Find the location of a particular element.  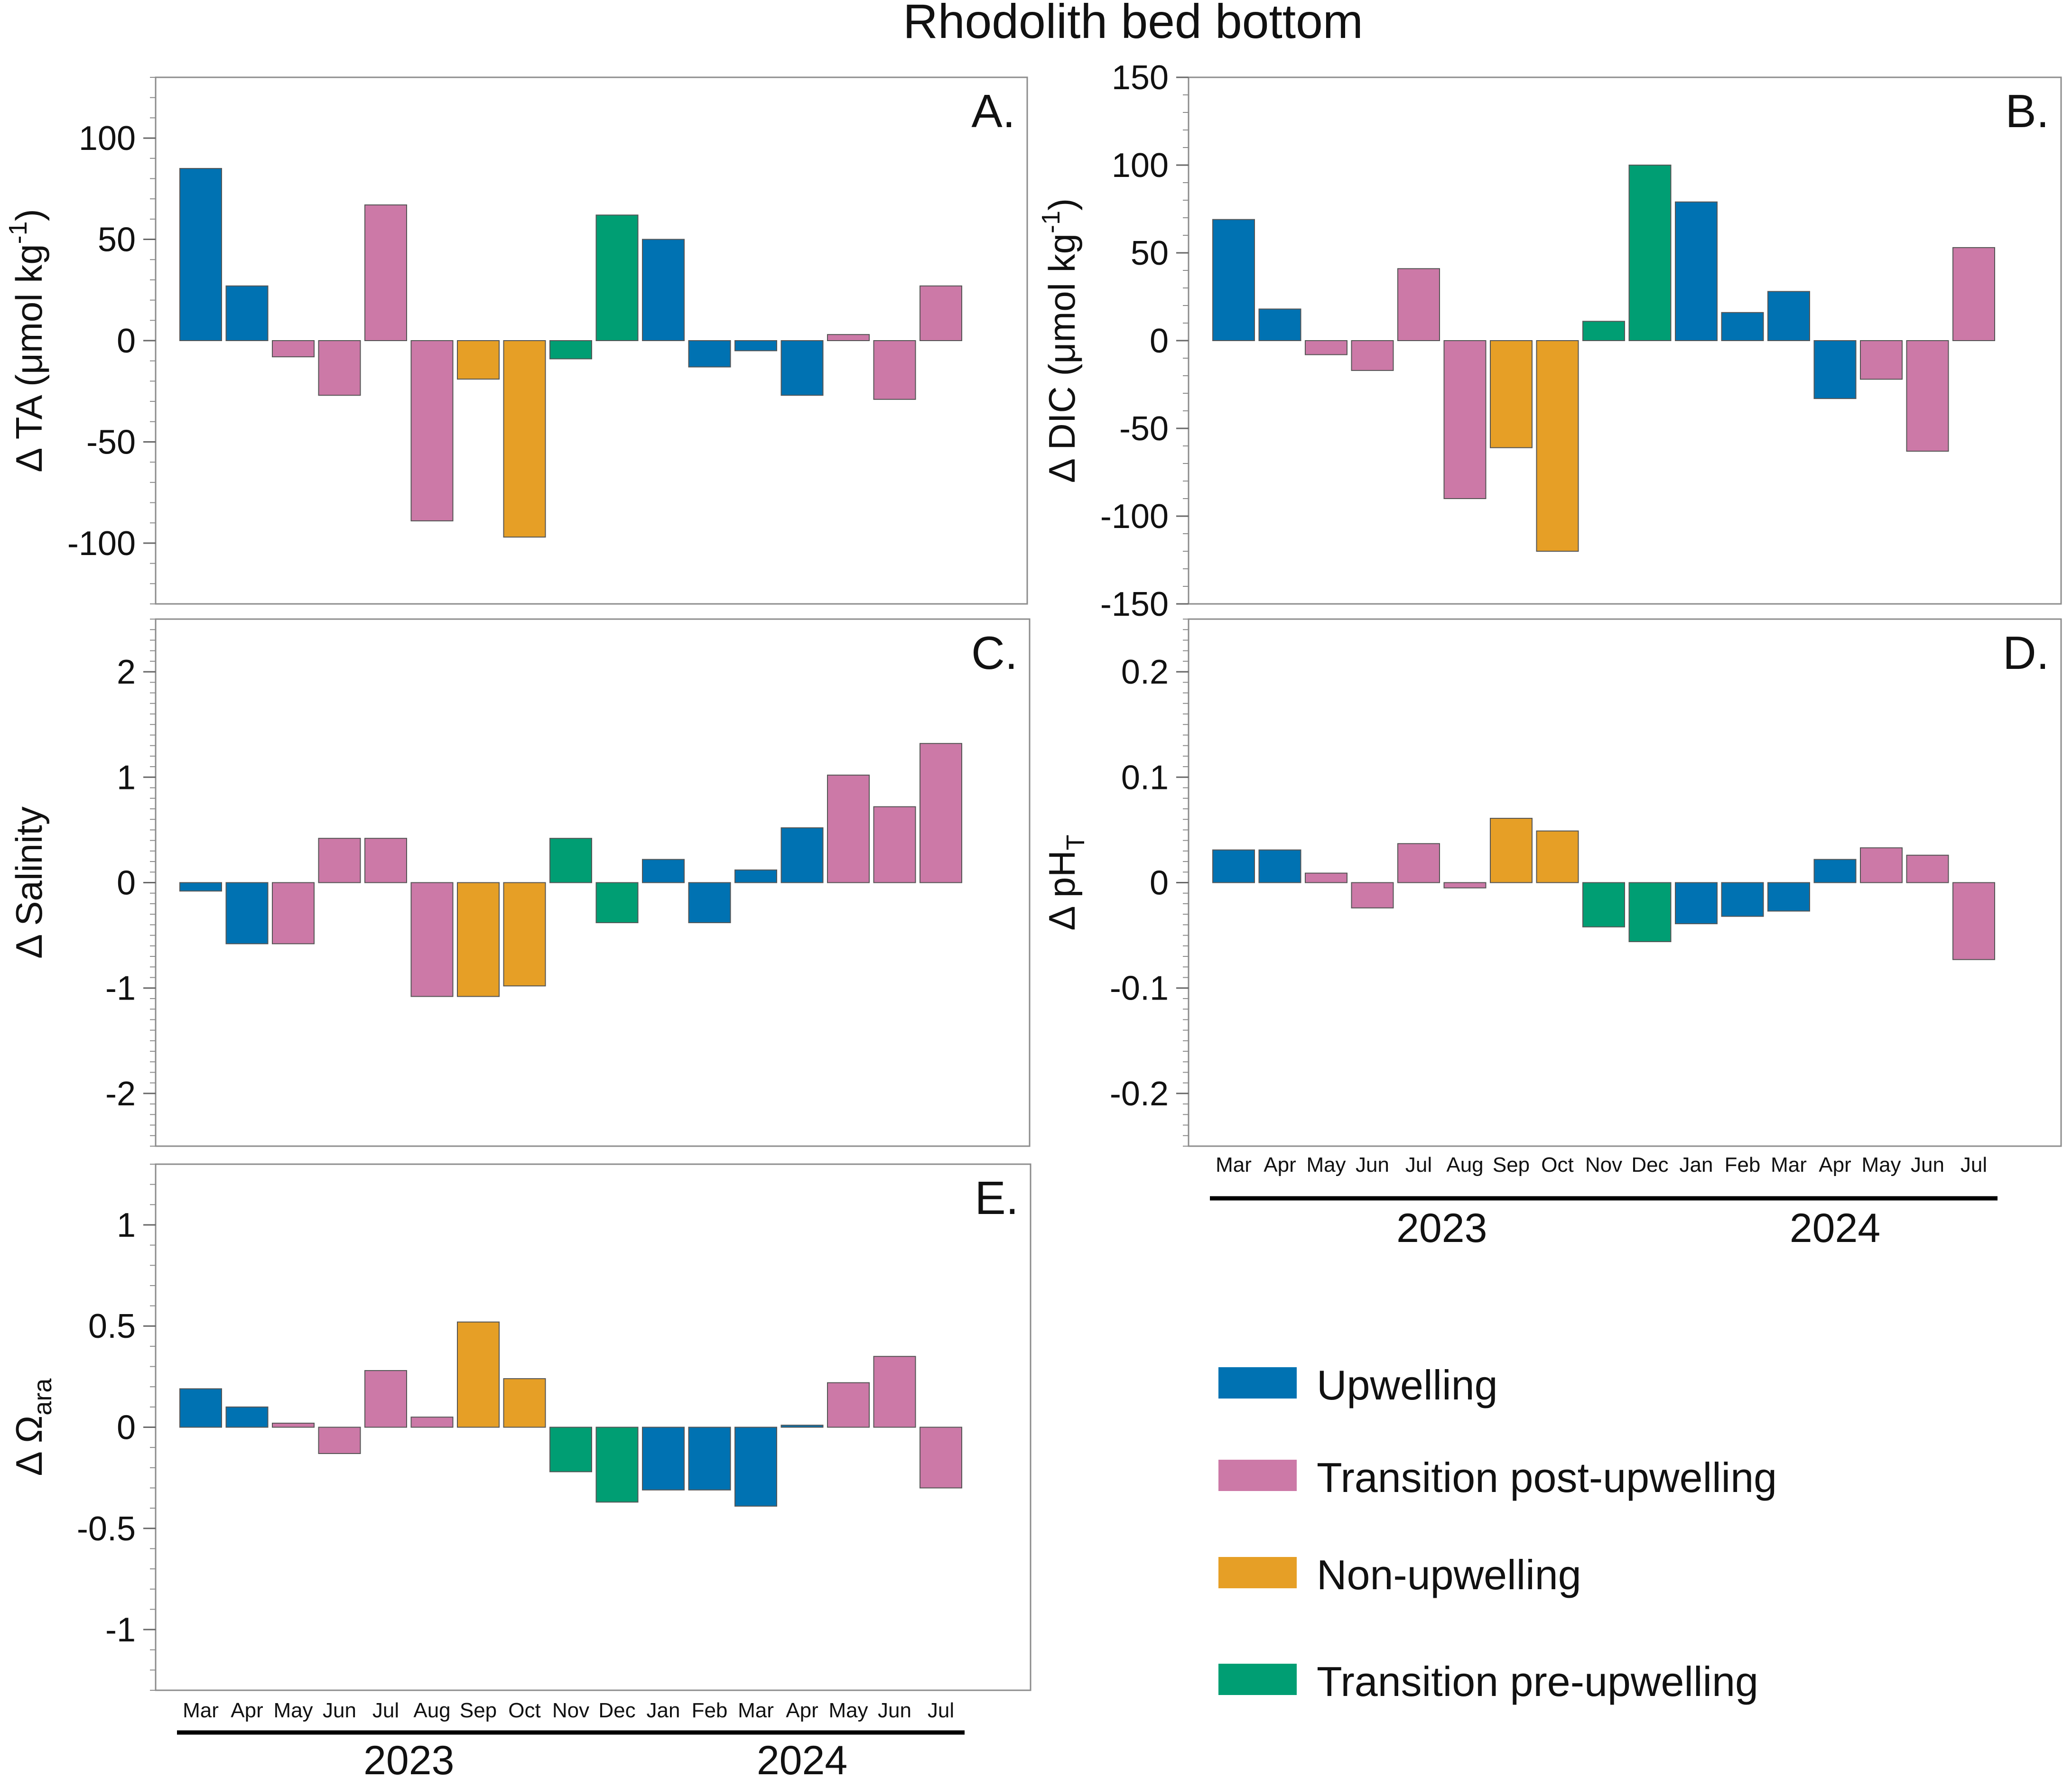

y-tick-label: -2 is located at coordinates (121, 1094).